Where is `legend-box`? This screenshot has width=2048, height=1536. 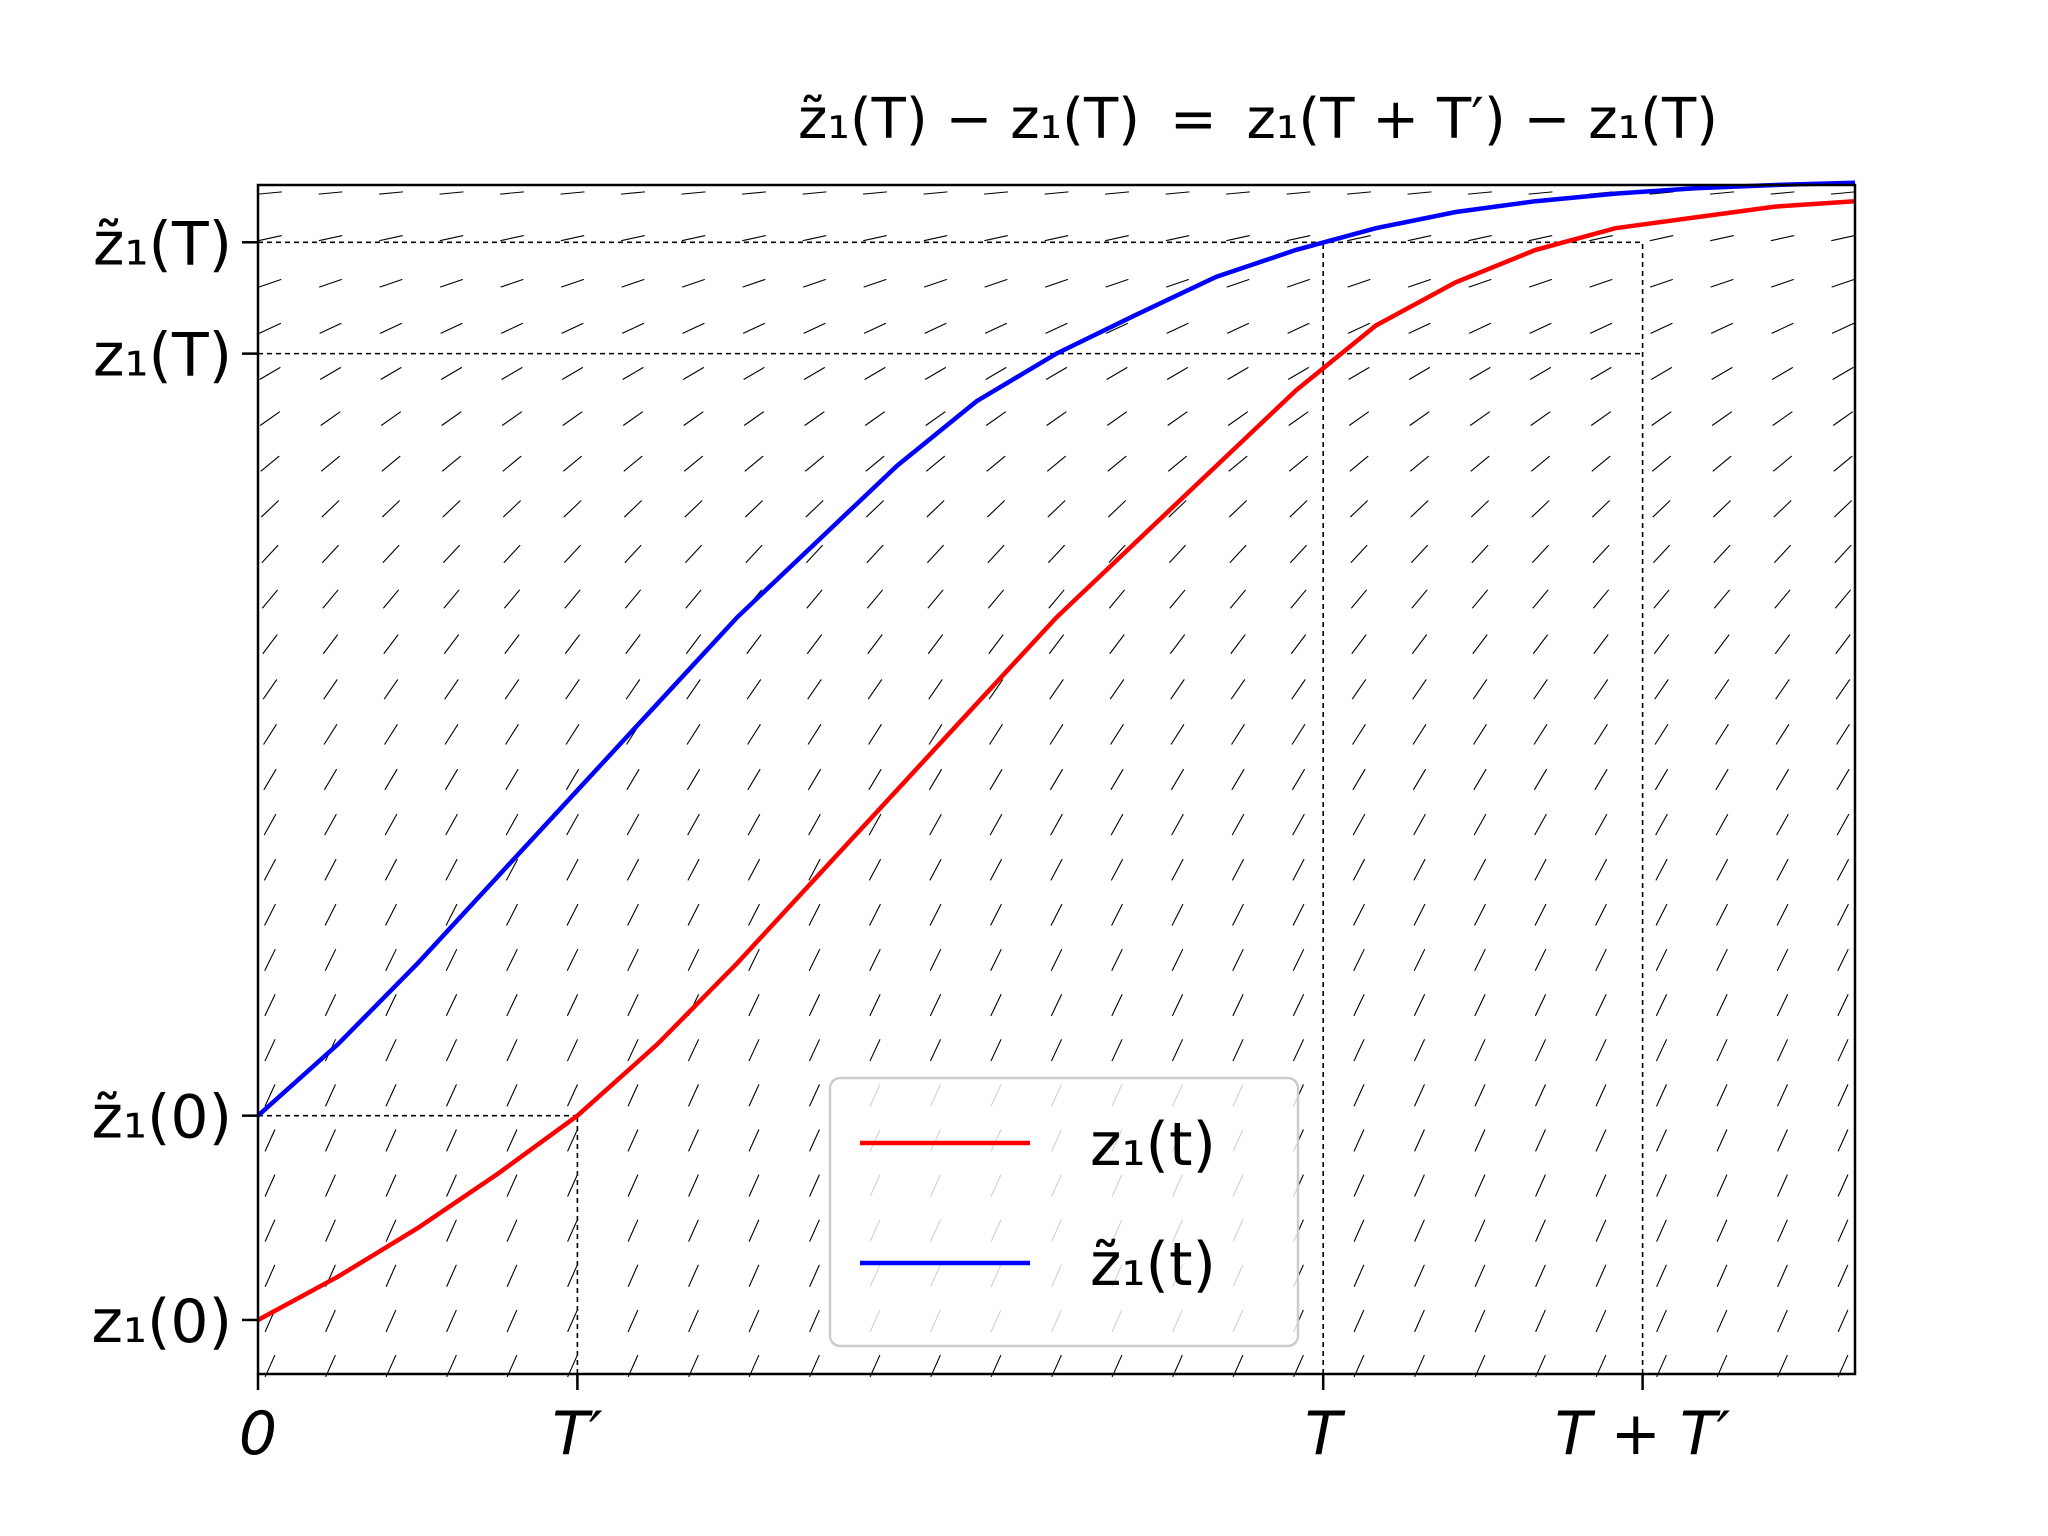
legend-box is located at coordinates (1064, 1212).